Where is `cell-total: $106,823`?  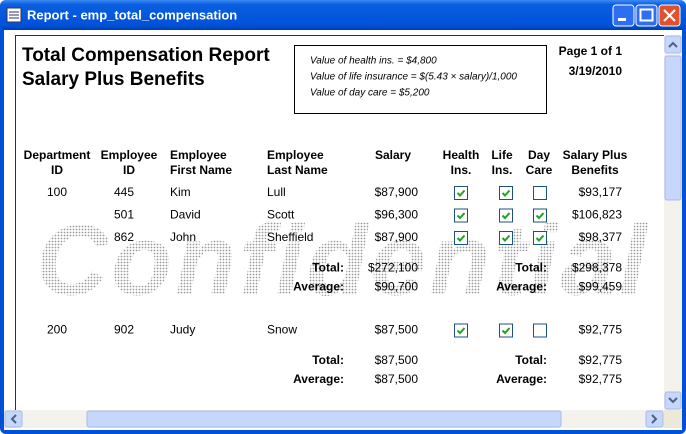
cell-total: $106,823 is located at coordinates (597, 215).